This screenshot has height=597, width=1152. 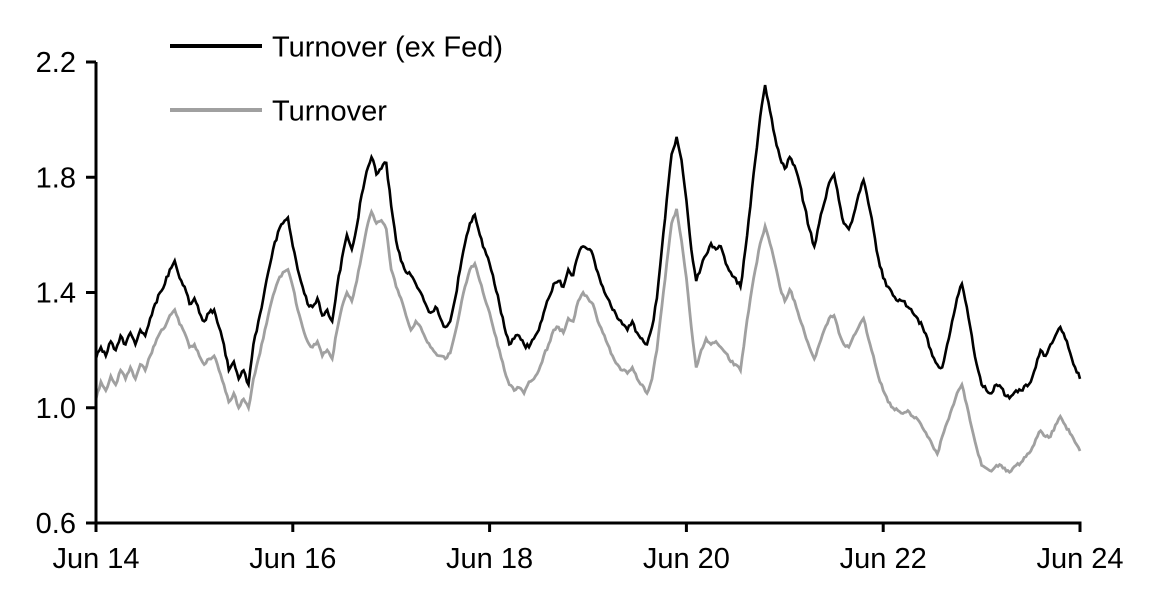 I want to click on x-tick-label: Jun 16, so click(x=292, y=559).